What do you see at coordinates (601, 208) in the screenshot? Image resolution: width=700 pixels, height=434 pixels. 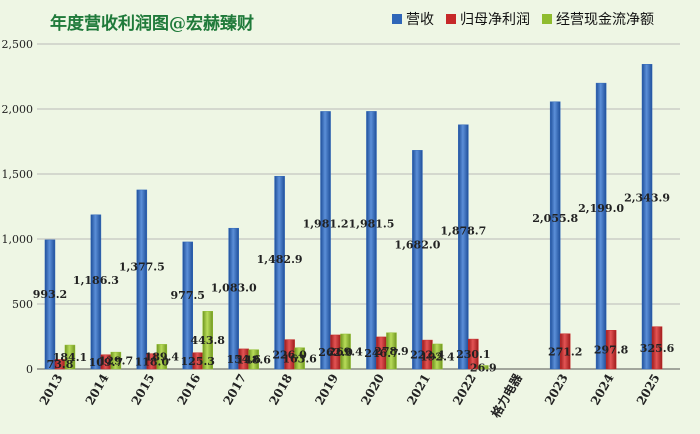 I see `data-label: 2,199.0` at bounding box center [601, 208].